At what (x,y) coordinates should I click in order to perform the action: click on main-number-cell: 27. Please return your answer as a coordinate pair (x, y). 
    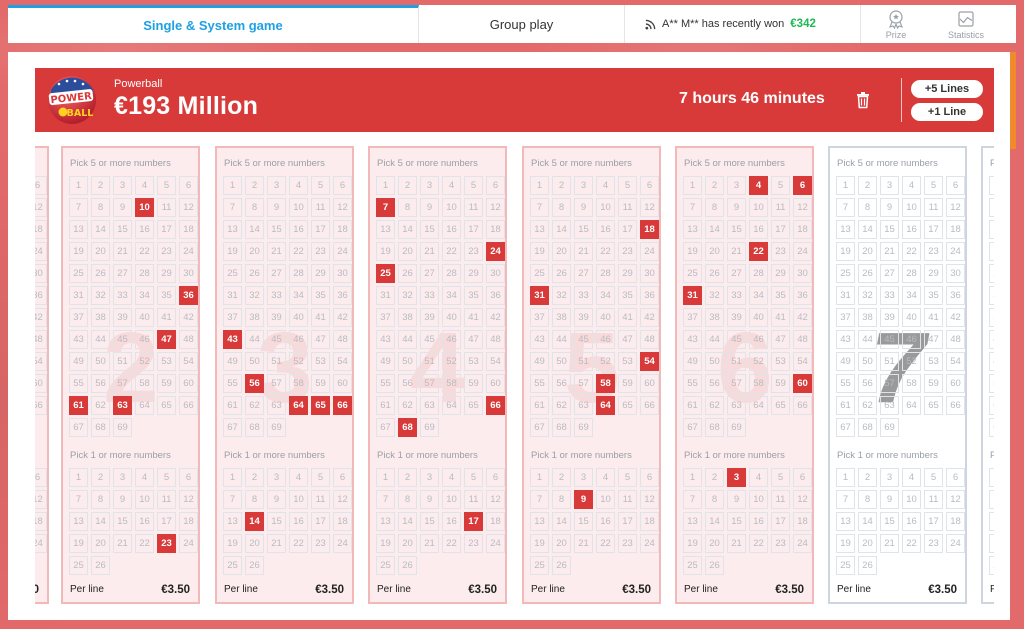
    Looking at the image, I should click on (736, 273).